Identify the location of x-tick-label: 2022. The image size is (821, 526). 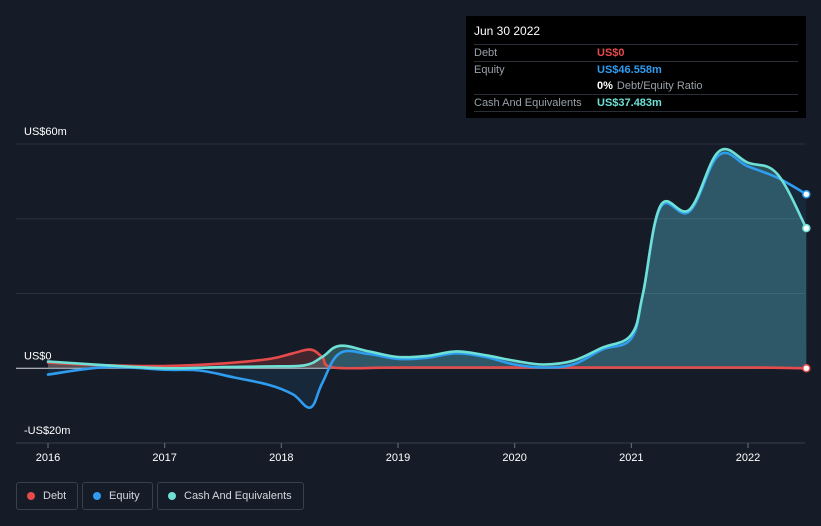
(748, 458).